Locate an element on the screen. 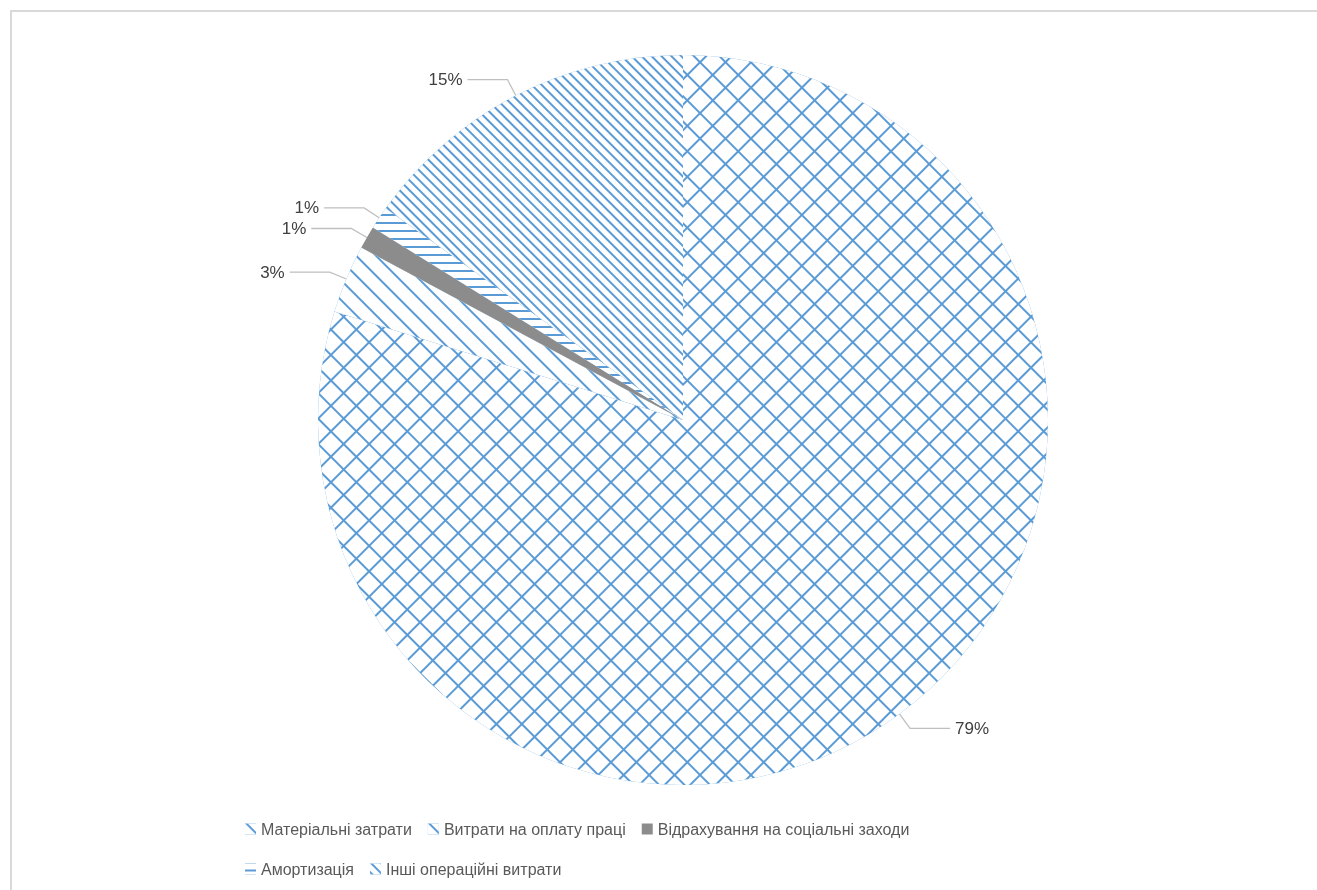 The width and height of the screenshot is (1317, 890). legend-label: Інші операційні витрати is located at coordinates (474, 869).